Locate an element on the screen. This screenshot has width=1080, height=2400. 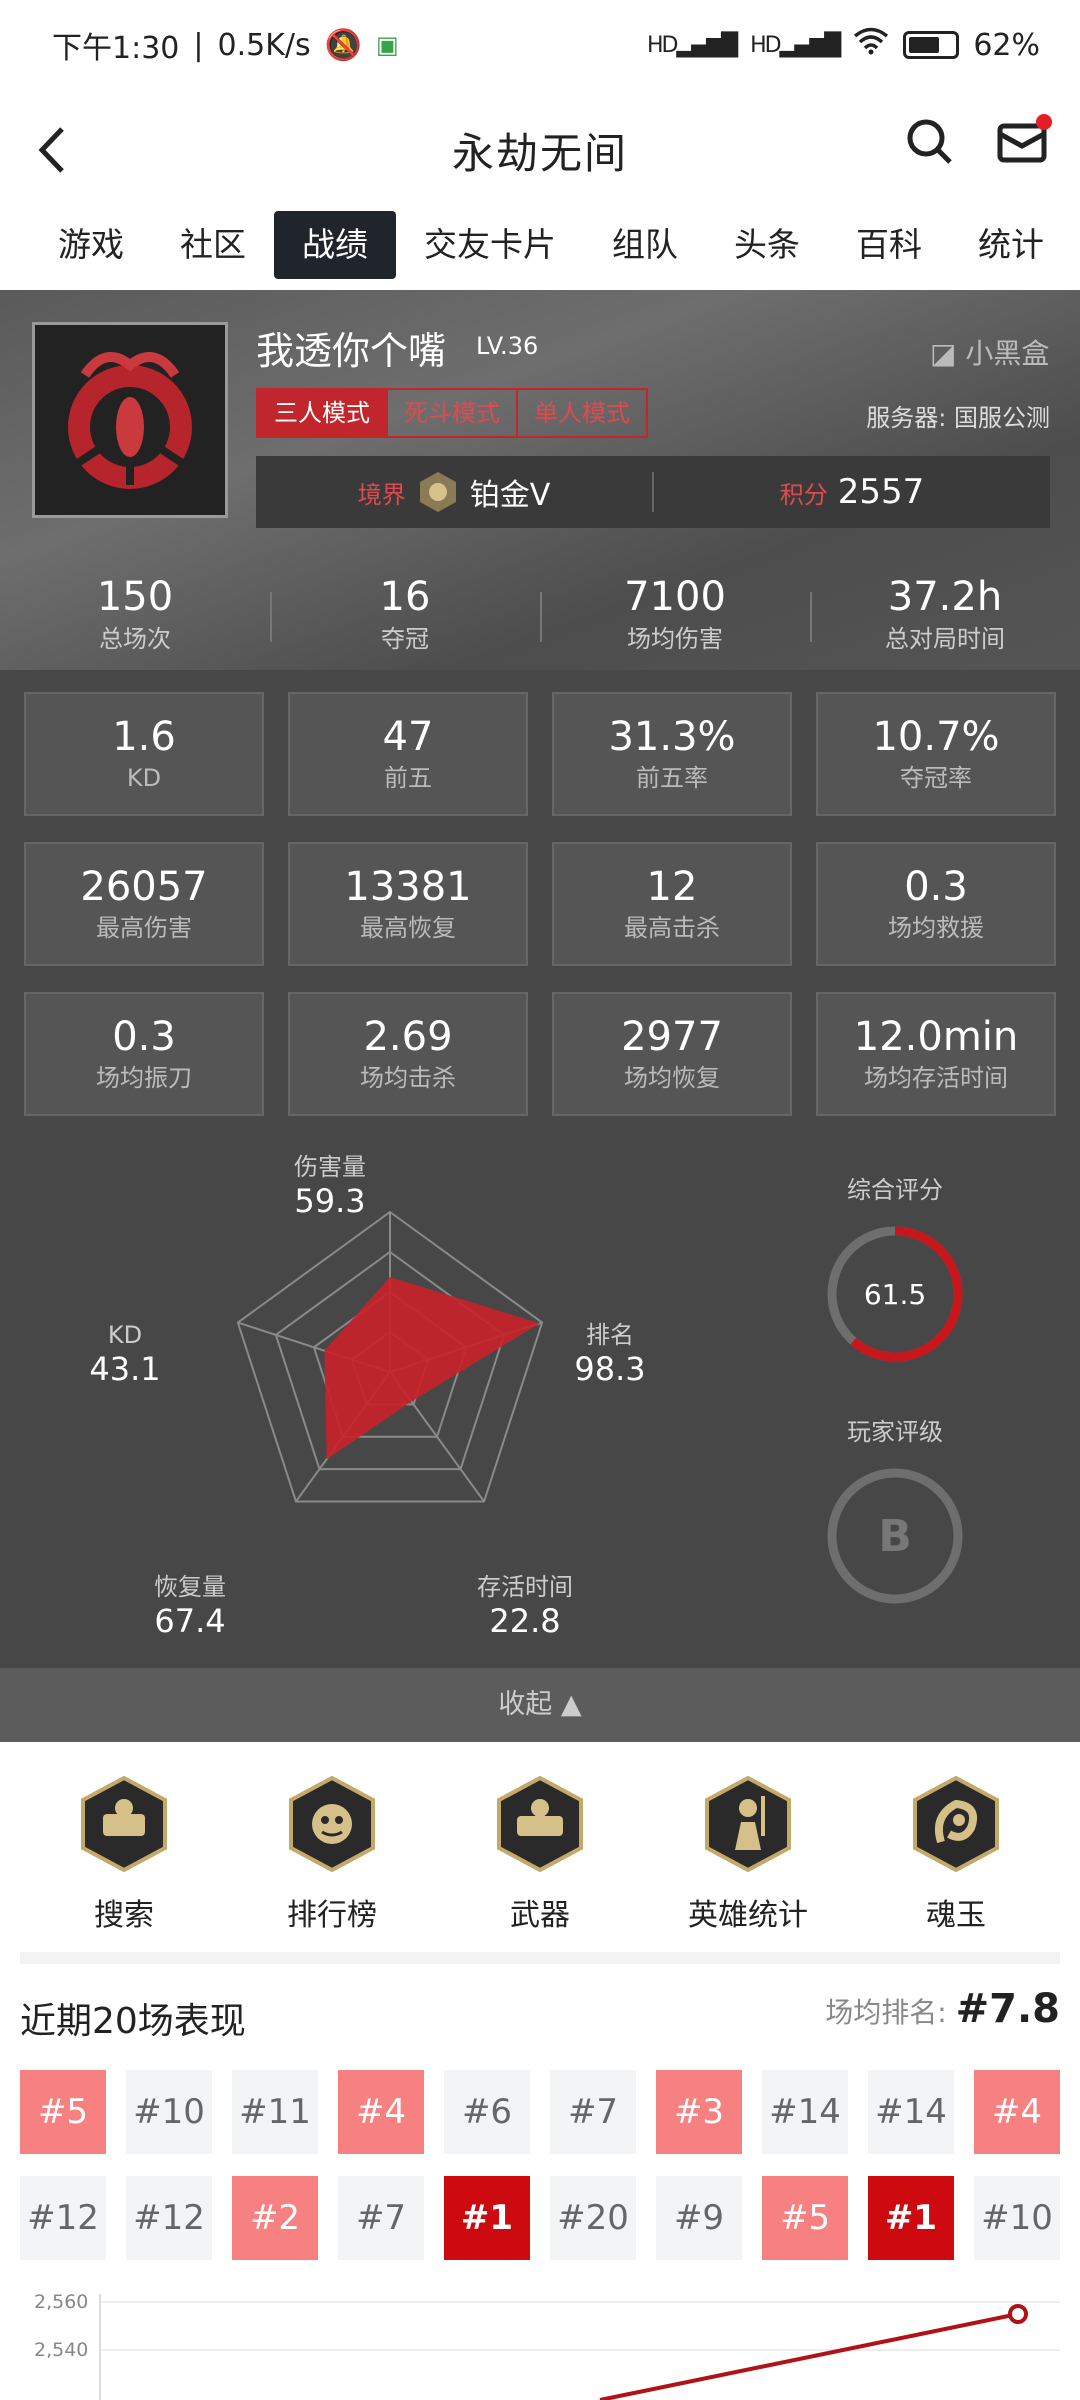
overall-score-ring: 61.5 is located at coordinates (895, 1294).